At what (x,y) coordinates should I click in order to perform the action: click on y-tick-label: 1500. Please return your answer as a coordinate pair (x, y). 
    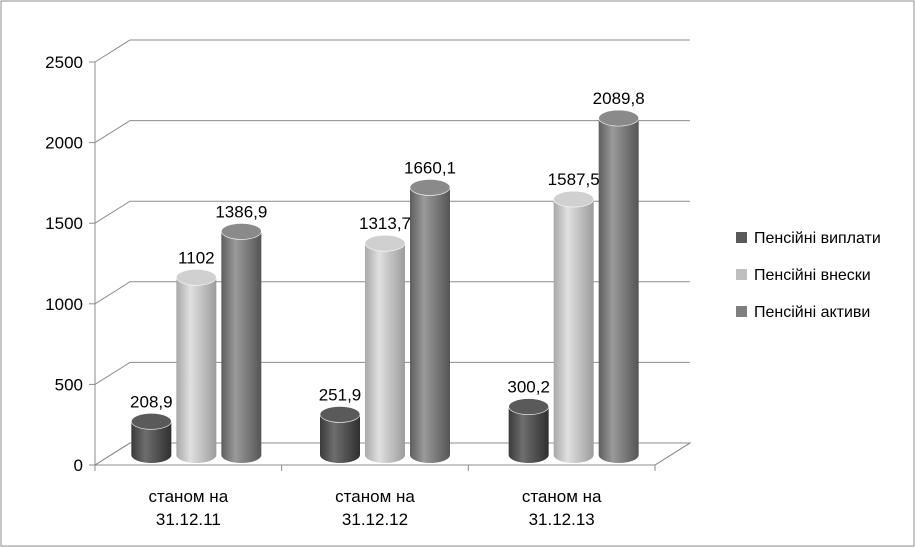
    Looking at the image, I should click on (64, 223).